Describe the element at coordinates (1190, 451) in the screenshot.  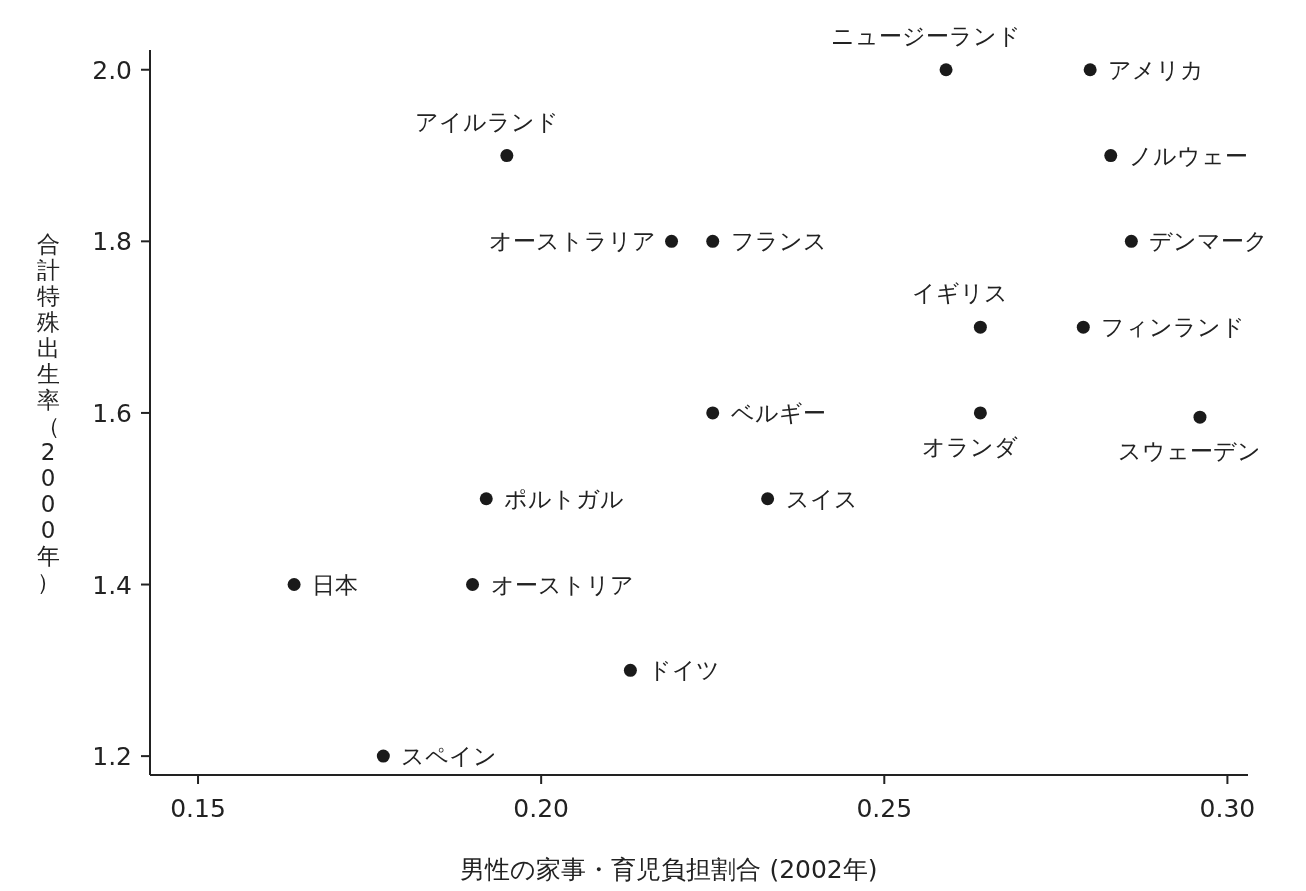
I see `annotation: スウェーデン` at that location.